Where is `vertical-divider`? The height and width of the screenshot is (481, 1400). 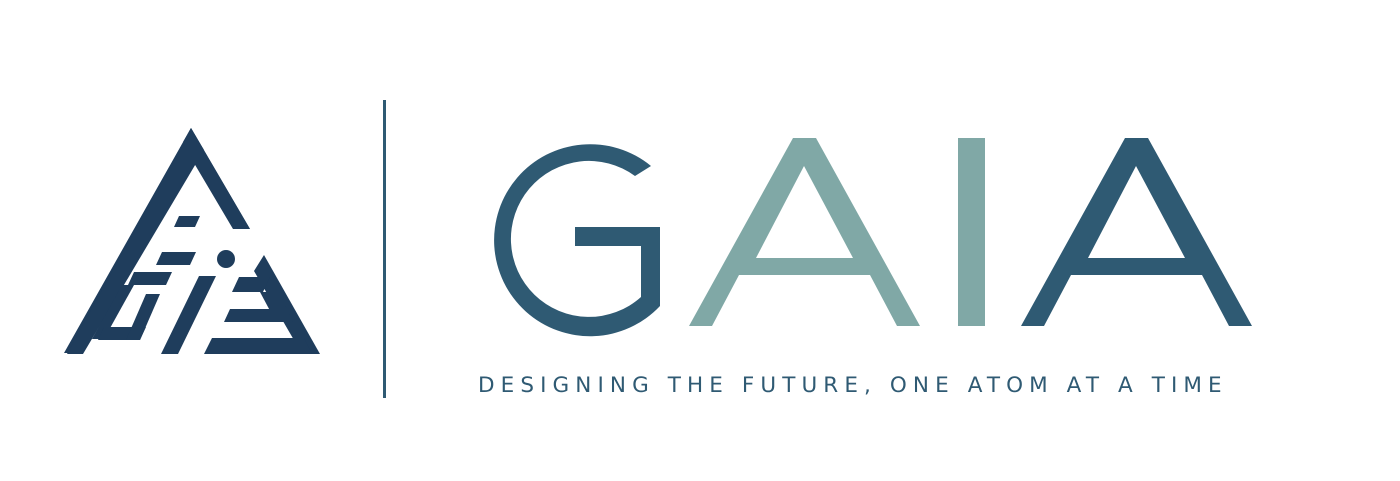 vertical-divider is located at coordinates (384, 249).